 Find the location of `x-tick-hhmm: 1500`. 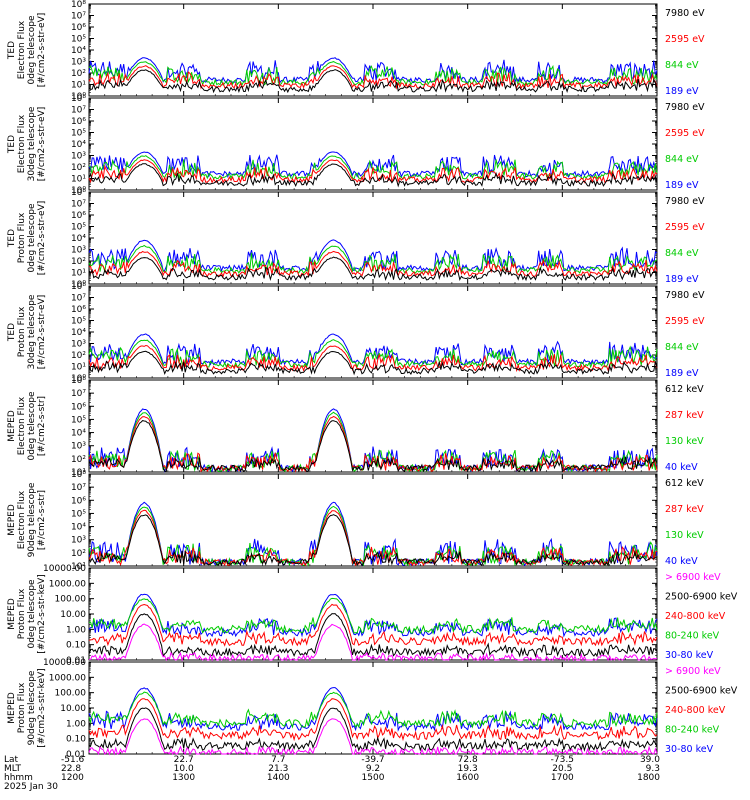

x-tick-hhmm: 1500 is located at coordinates (373, 778).